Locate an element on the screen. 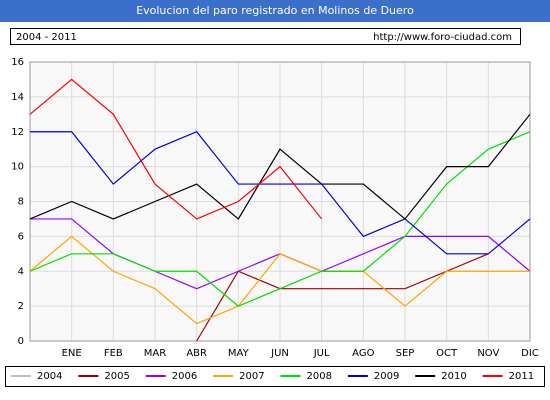  legend-label: 2007 is located at coordinates (251, 376).